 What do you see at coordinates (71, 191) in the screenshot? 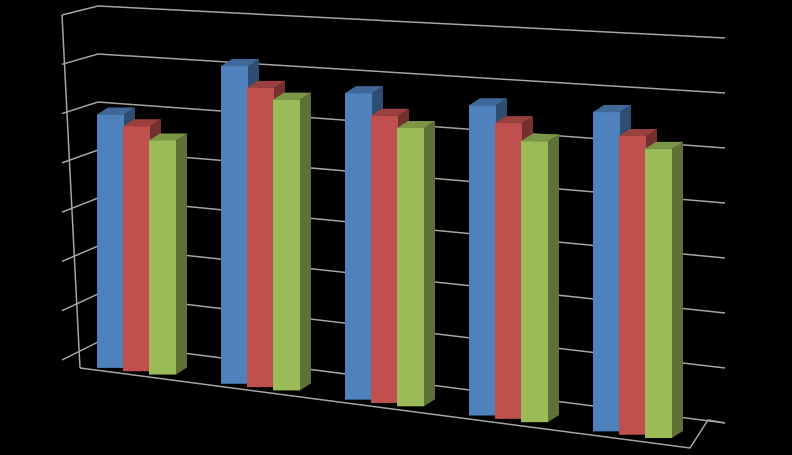
I see `wall-edge` at bounding box center [71, 191].